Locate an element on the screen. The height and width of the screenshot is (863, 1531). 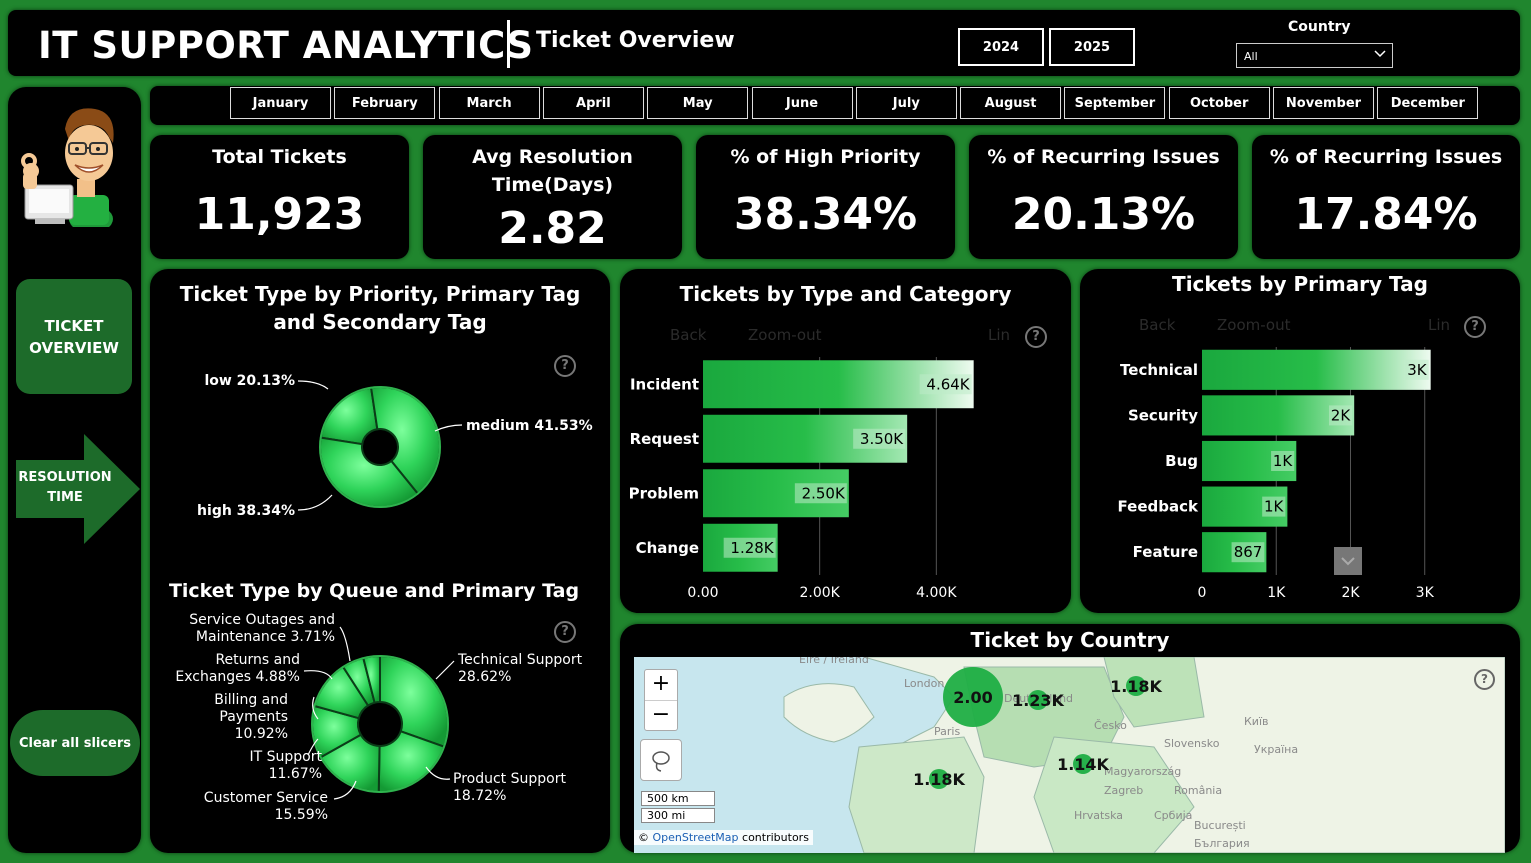
lasso-icon is located at coordinates (661, 761).